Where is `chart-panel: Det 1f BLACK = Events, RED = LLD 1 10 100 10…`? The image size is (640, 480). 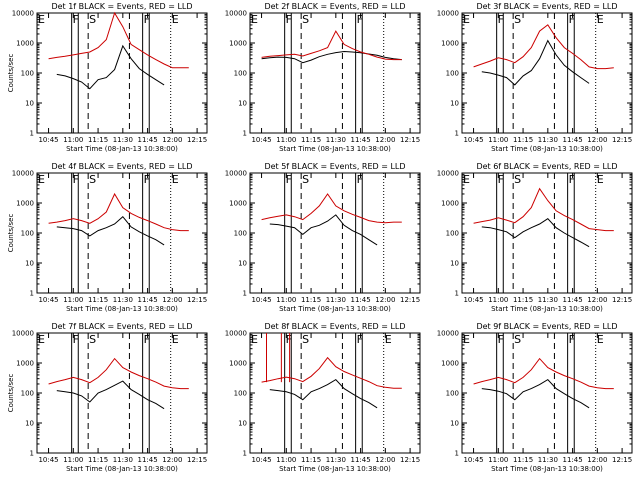 chart-panel: Det 1f BLACK = Events, RED = LLD 1 10 100 10… is located at coordinates (107, 77).